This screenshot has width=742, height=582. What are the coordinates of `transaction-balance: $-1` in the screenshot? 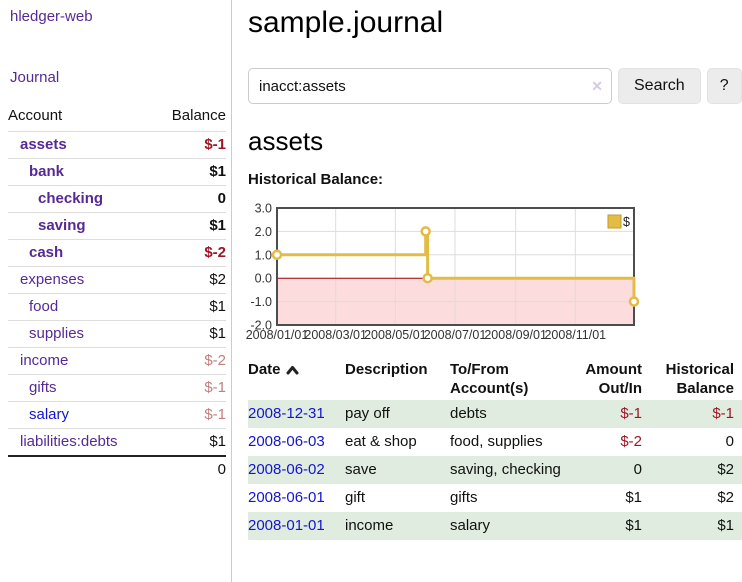 It's located at (692, 414).